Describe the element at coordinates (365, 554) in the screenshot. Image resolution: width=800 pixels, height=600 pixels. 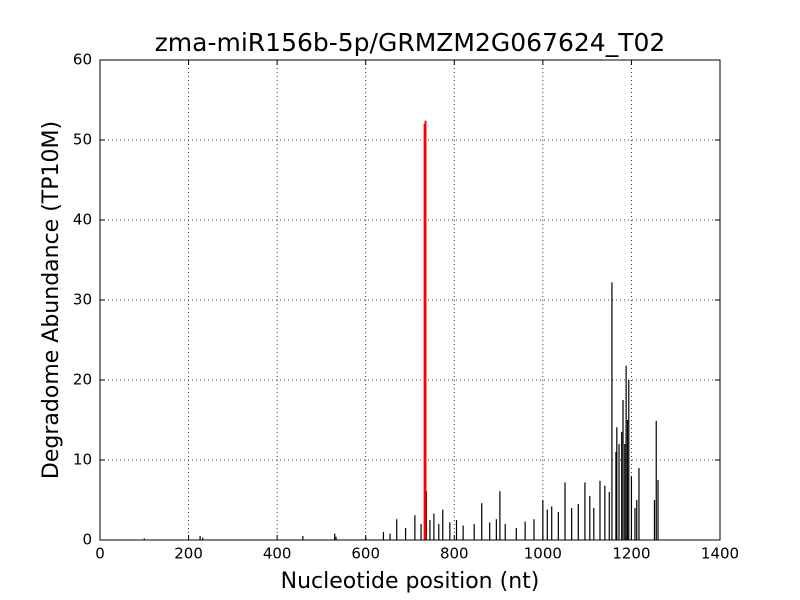
I see `x-tick-label: 600` at that location.